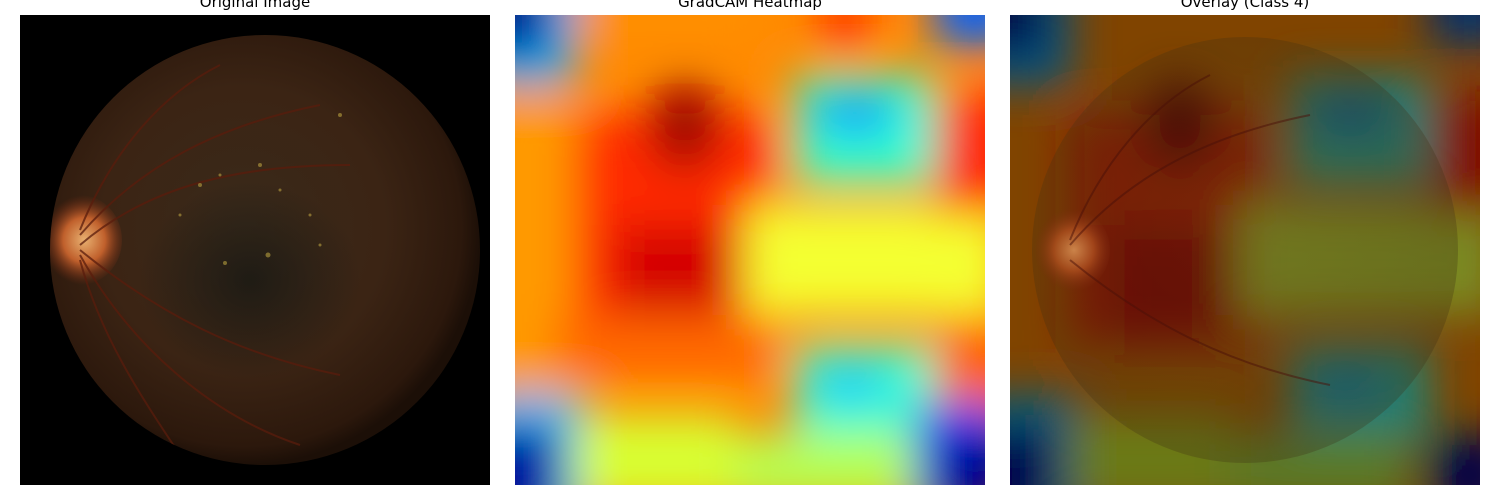 This screenshot has width=1500, height=500. I want to click on overlay-title: Overlay (Class 4), so click(1245, 5).